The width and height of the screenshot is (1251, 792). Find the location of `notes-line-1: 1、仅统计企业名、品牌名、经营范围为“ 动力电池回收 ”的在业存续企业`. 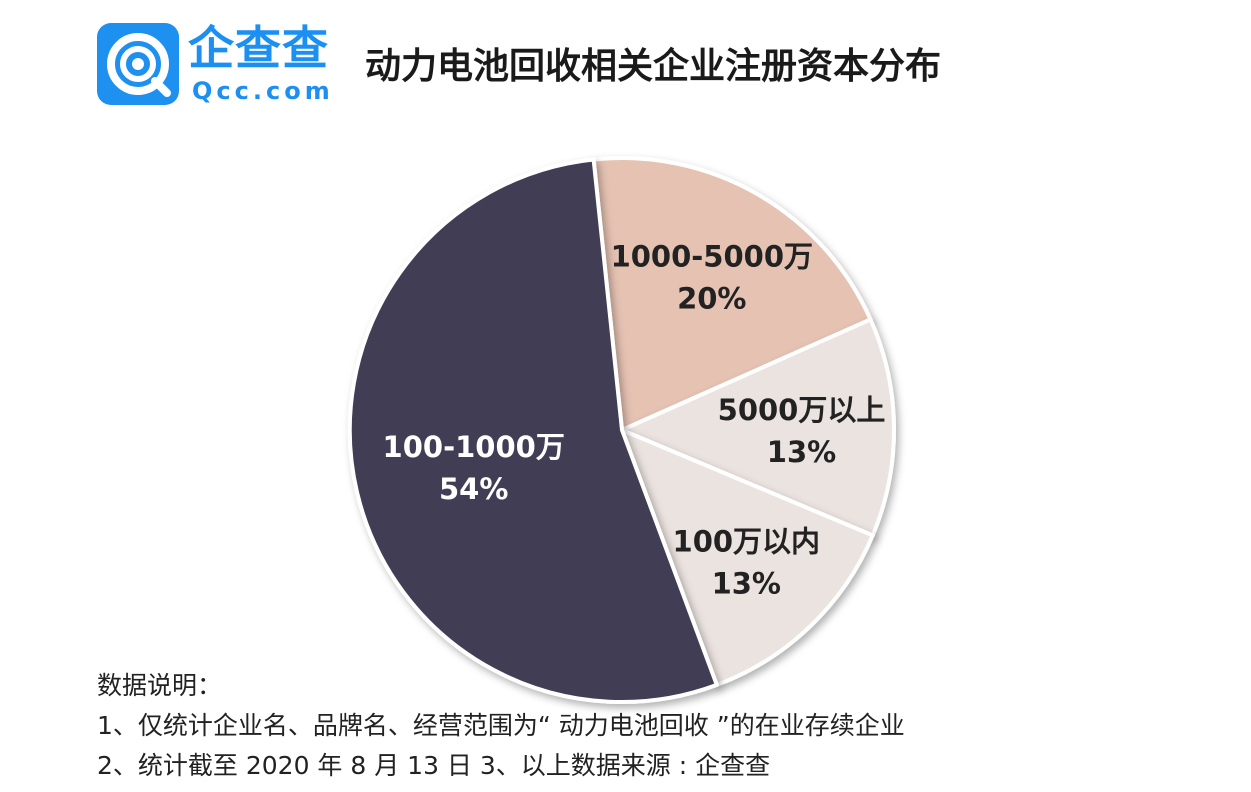

notes-line-1: 1、仅统计企业名、品牌名、经营范围为“ 动力电池回收 ”的在业存续企业 is located at coordinates (501, 725).